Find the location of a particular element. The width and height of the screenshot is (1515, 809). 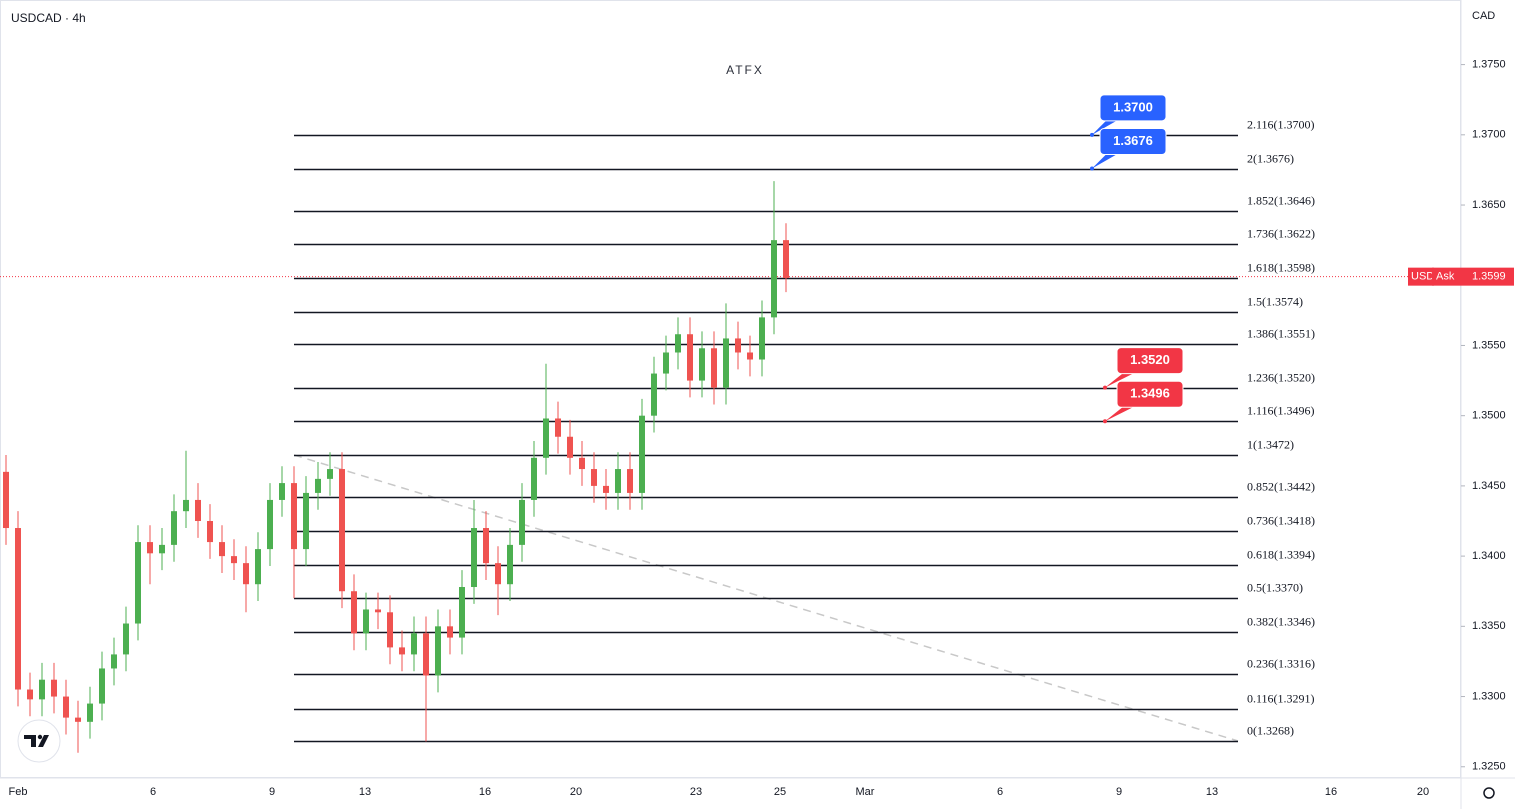

fib-label: 1(1.3472) is located at coordinates (1270, 444).